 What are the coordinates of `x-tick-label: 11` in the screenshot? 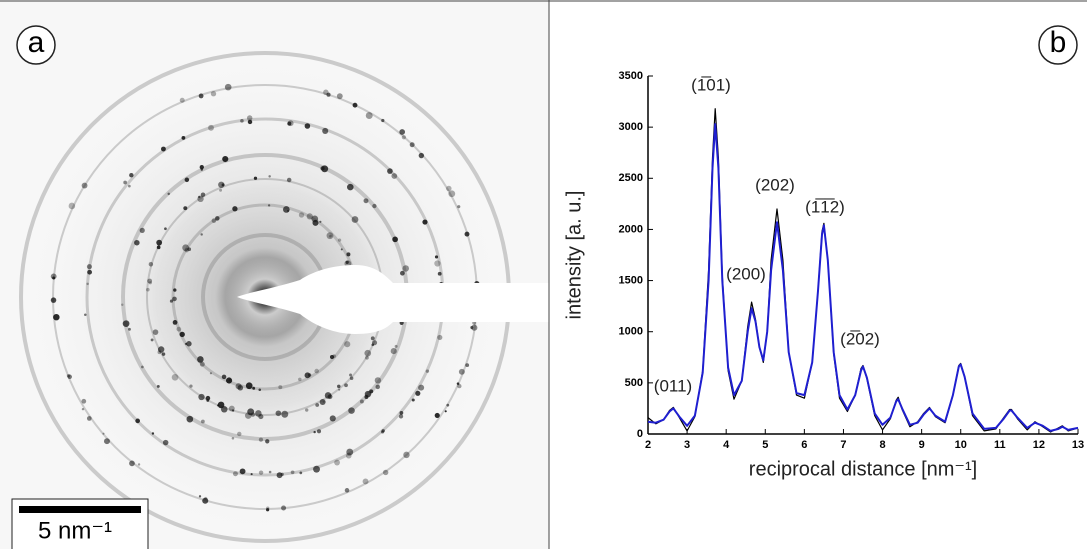 It's located at (1000, 445).